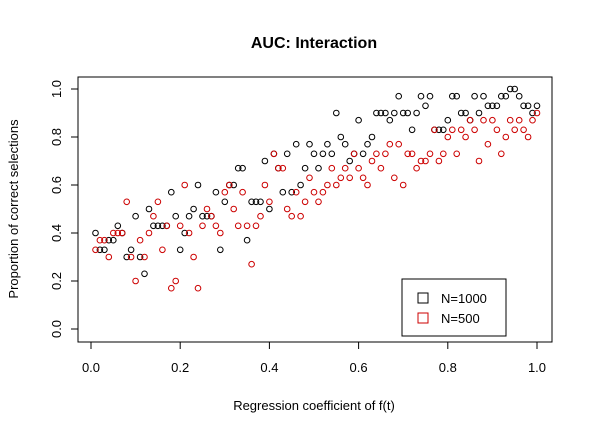 The image size is (594, 435). Describe the element at coordinates (359, 367) in the screenshot. I see `x-tick-label: 0.6` at that location.